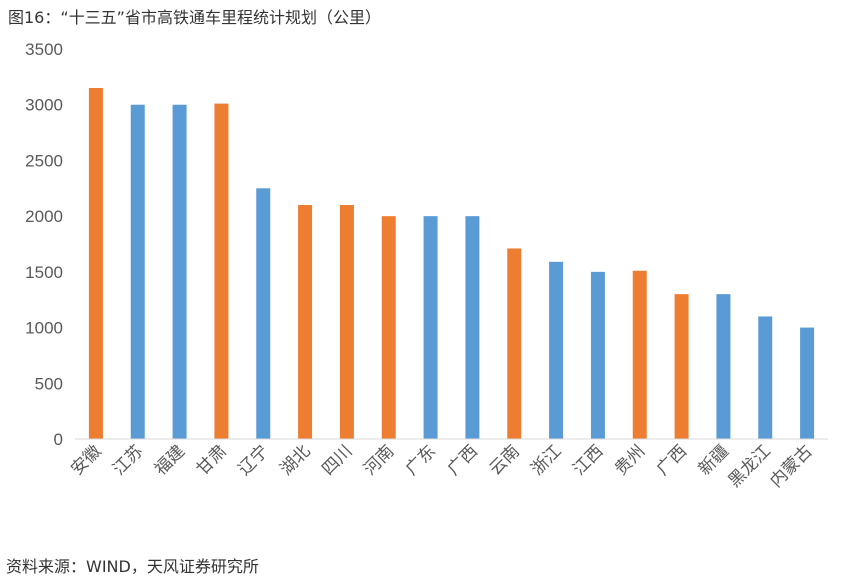 Image resolution: width=848 pixels, height=579 pixels. Describe the element at coordinates (58, 439) in the screenshot. I see `y-tick-label: 0` at that location.